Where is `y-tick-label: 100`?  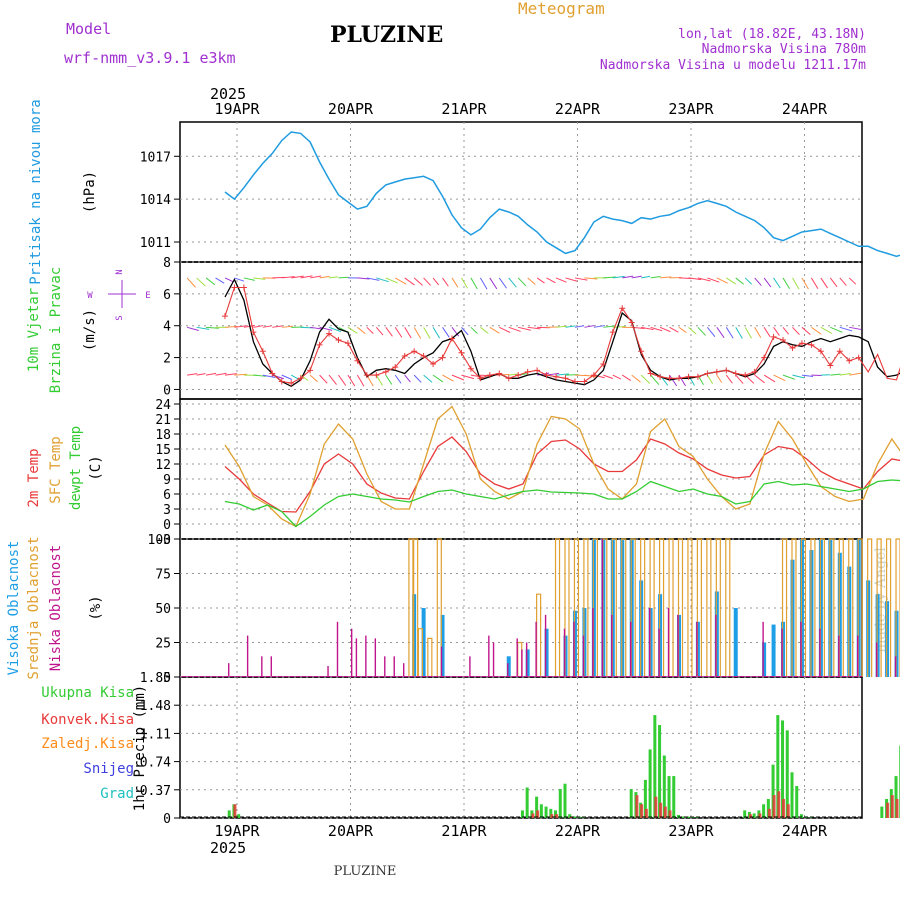 y-tick-label: 100 is located at coordinates (159, 540).